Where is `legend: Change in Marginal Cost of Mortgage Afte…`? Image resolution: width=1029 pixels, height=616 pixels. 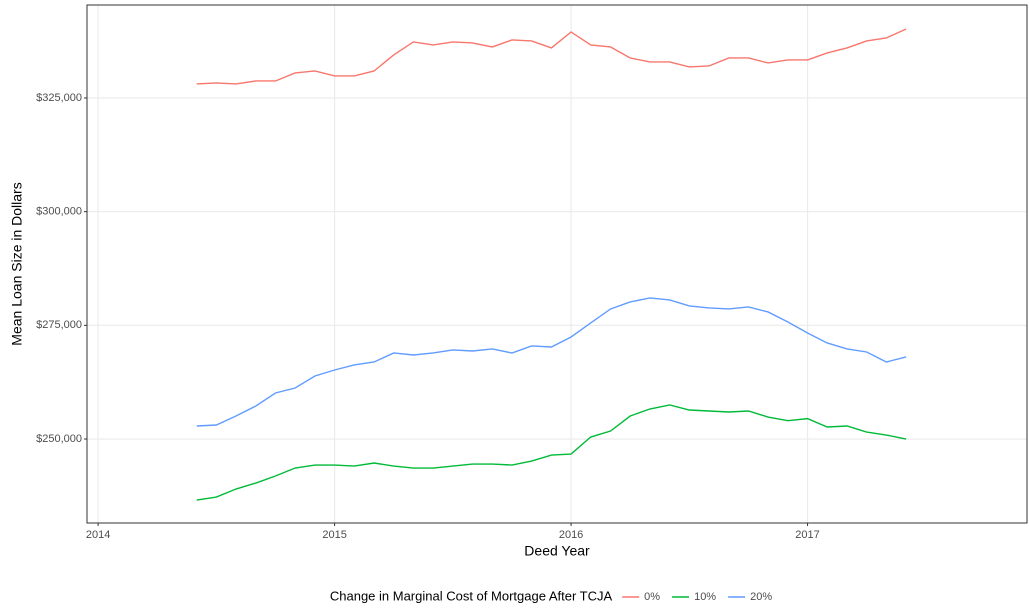
legend: Change in Marginal Cost of Mortgage Afte… is located at coordinates (551, 595).